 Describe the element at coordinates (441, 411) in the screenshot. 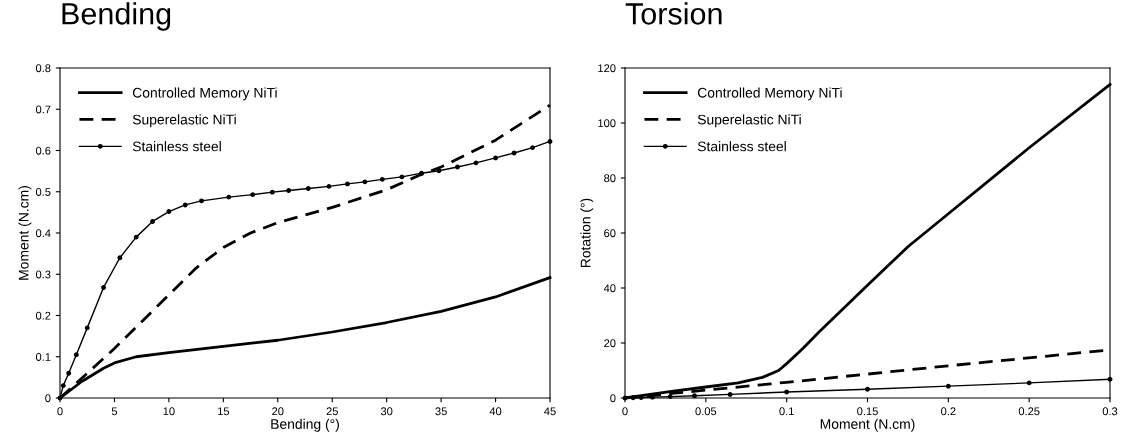

I see `x-tick-label: 35` at that location.